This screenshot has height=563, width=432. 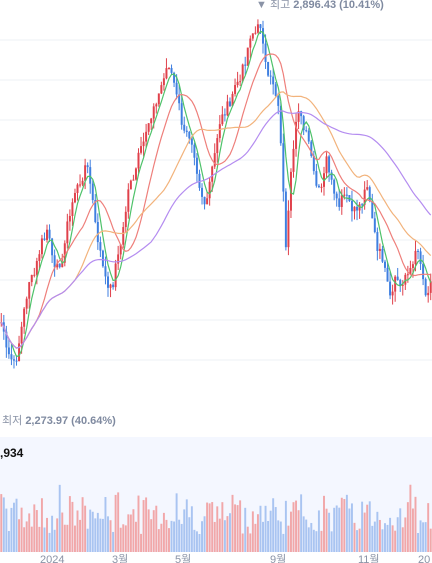 What do you see at coordinates (235, 558) in the screenshot?
I see `x-axis: 2024 3월 5월 9월 11월 20` at bounding box center [235, 558].